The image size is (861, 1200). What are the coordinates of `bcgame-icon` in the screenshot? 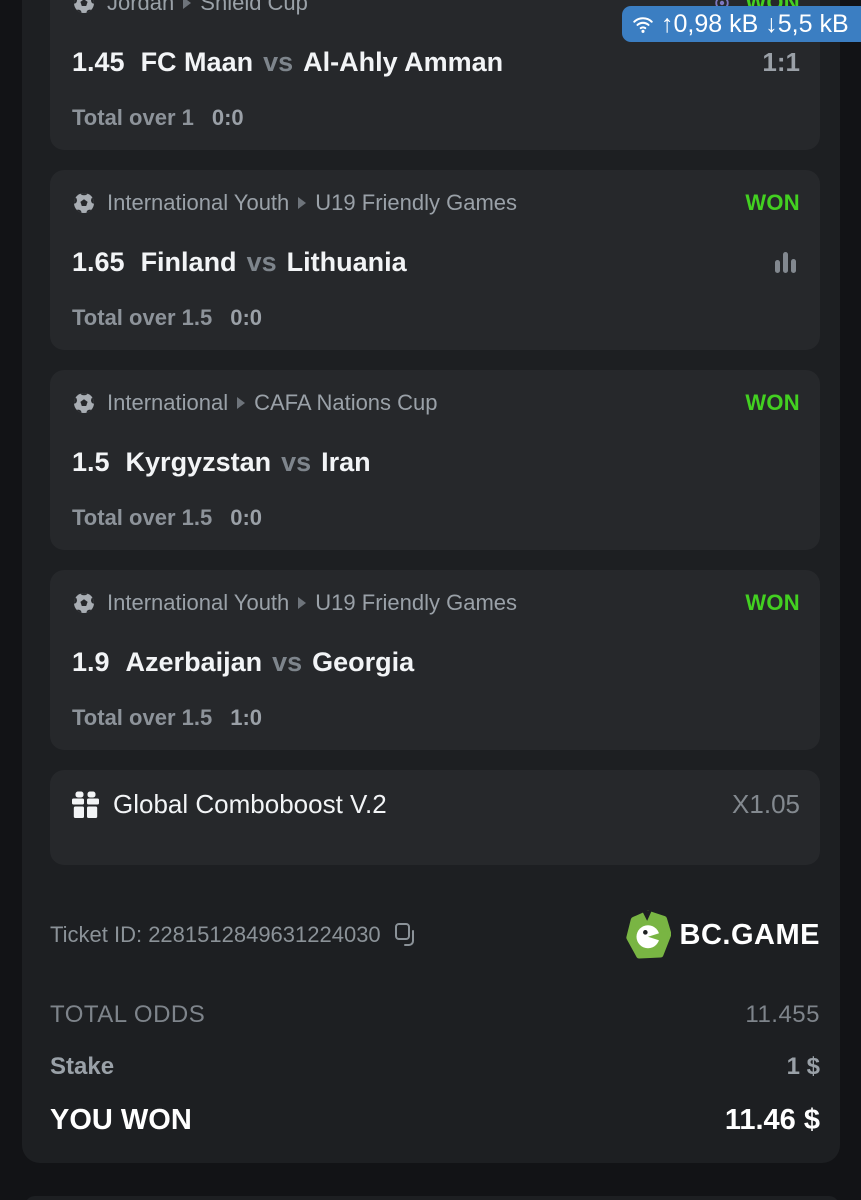 It's located at (648, 934).